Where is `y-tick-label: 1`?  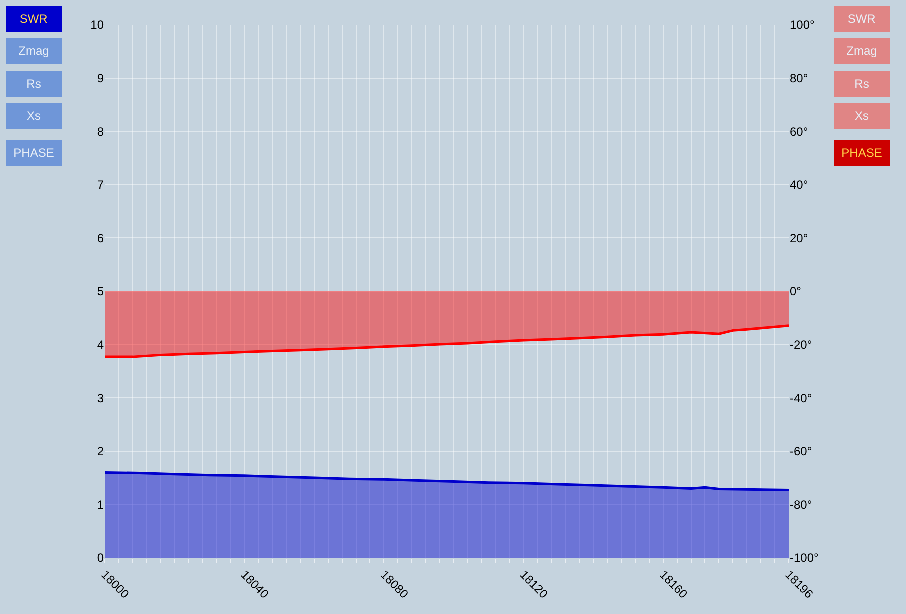 y-tick-label: 1 is located at coordinates (100, 505).